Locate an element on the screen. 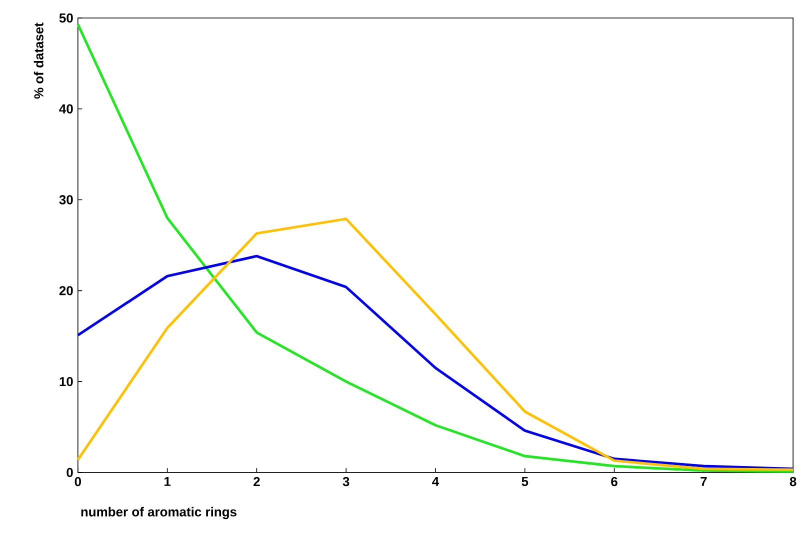  y-tick-label: 30 is located at coordinates (66, 199).